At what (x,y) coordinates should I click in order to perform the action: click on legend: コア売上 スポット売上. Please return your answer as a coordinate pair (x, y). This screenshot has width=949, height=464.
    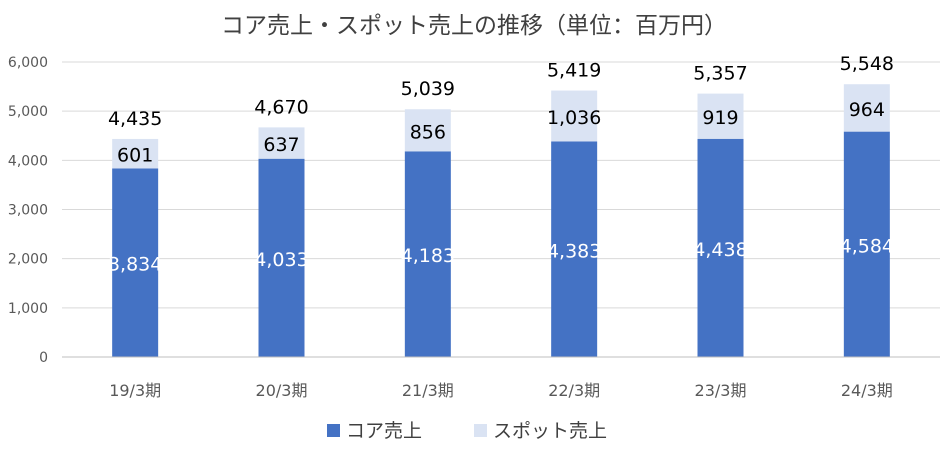
    Looking at the image, I should click on (467, 431).